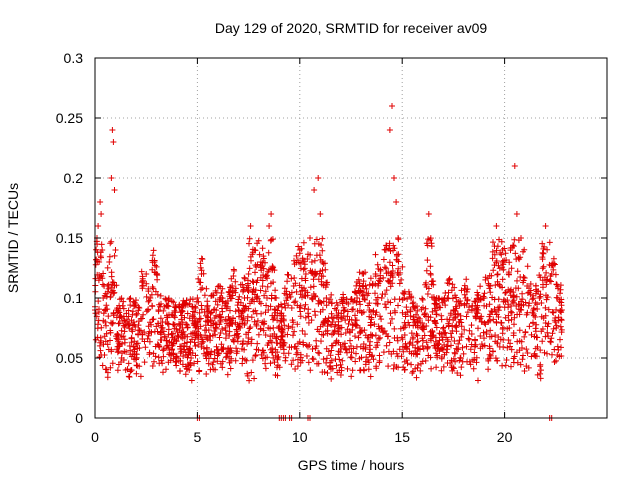  I want to click on x-axis-label: GPS time / hours, so click(351, 465).